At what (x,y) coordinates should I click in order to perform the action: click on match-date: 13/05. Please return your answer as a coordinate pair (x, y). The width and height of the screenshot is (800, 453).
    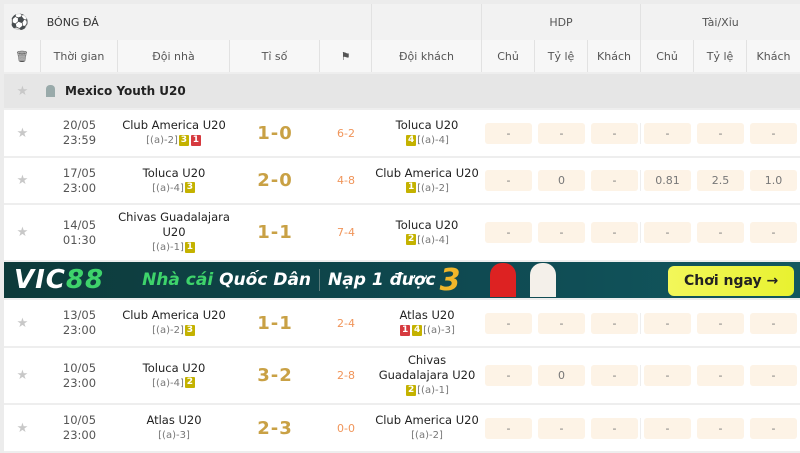
    Looking at the image, I should click on (79, 315).